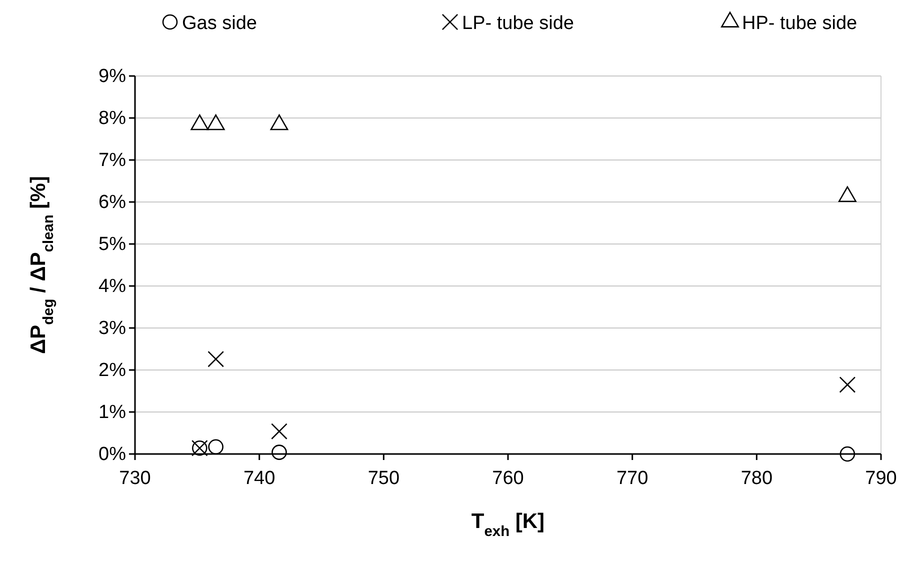  I want to click on y-tick-label: 6%, so click(112, 203).